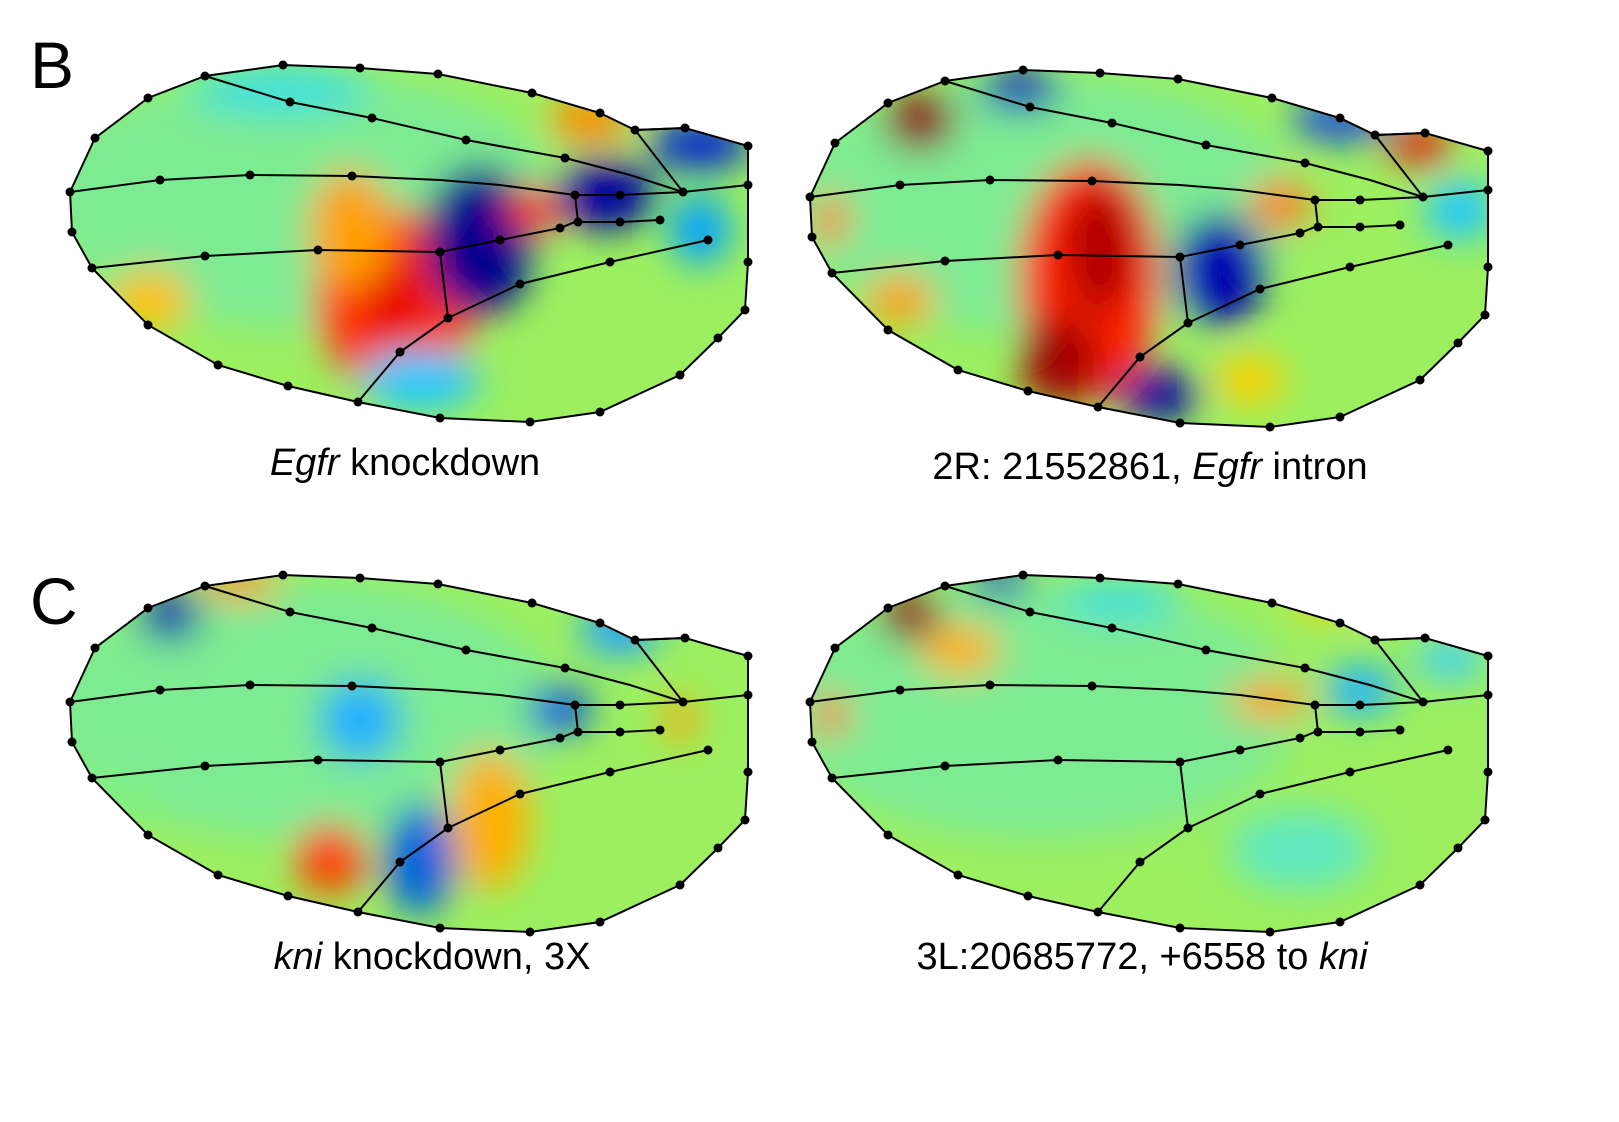 This screenshot has width=1619, height=1122. Describe the element at coordinates (1055, 710) in the screenshot. I see `heat-wash` at that location.